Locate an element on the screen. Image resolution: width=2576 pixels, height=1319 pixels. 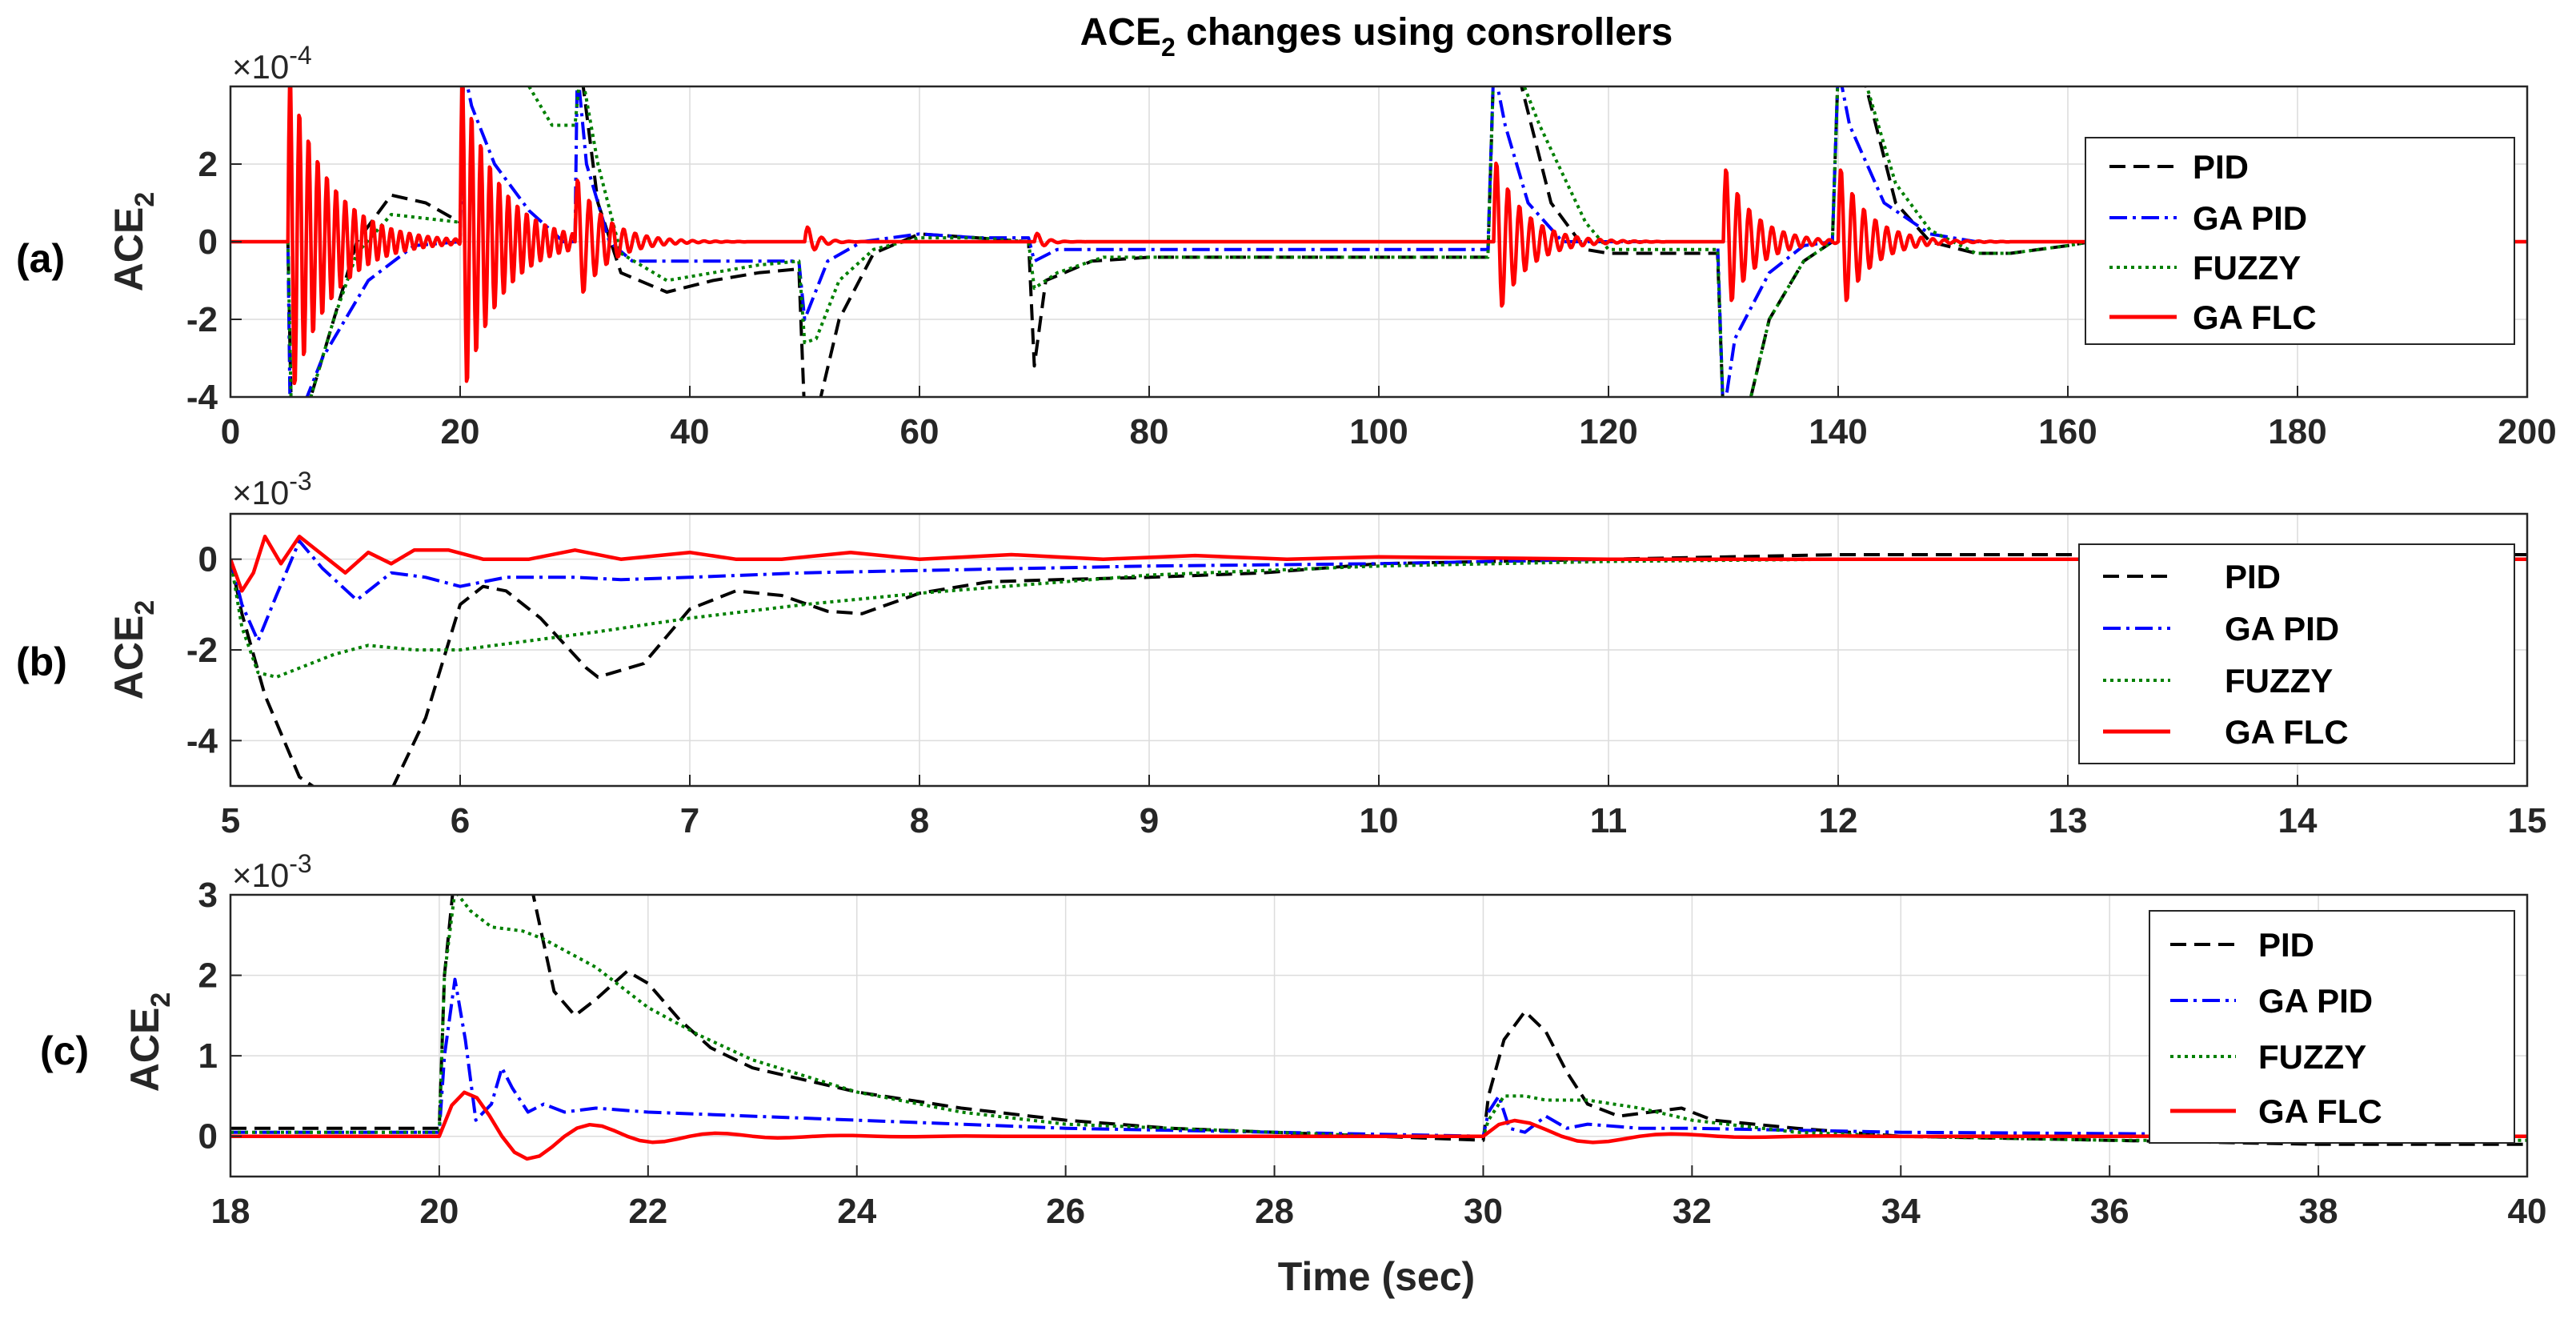
figure-title: ACE2 changes using consrollers is located at coordinates (1376, 36).